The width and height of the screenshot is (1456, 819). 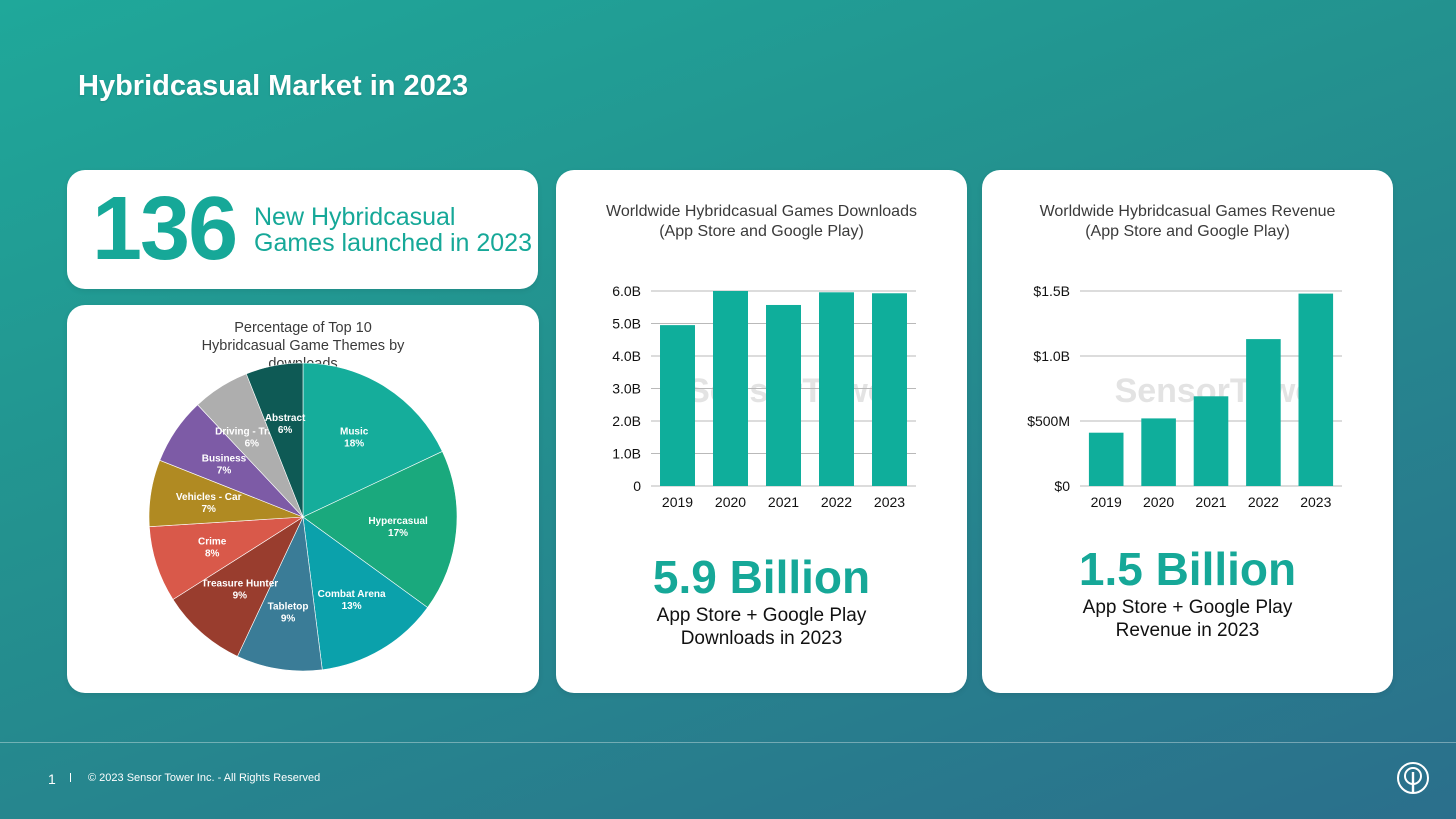 I want to click on revenue-xtick-label: 2019, so click(x=1106, y=502).